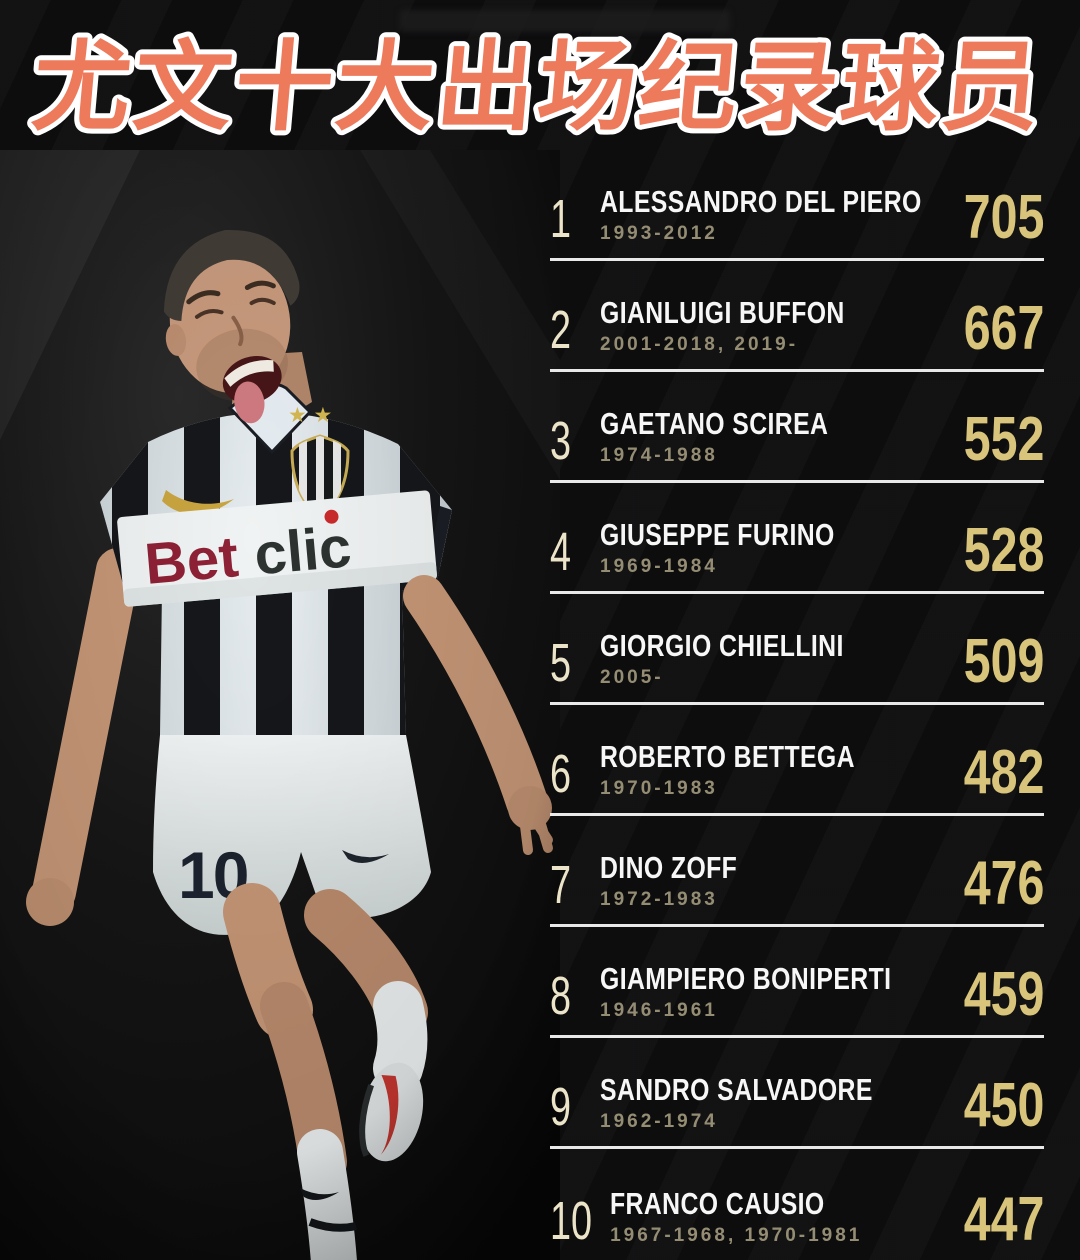 This screenshot has height=1260, width=1080. What do you see at coordinates (717, 535) in the screenshot?
I see `player-name: GIUSEPPE FURINO` at bounding box center [717, 535].